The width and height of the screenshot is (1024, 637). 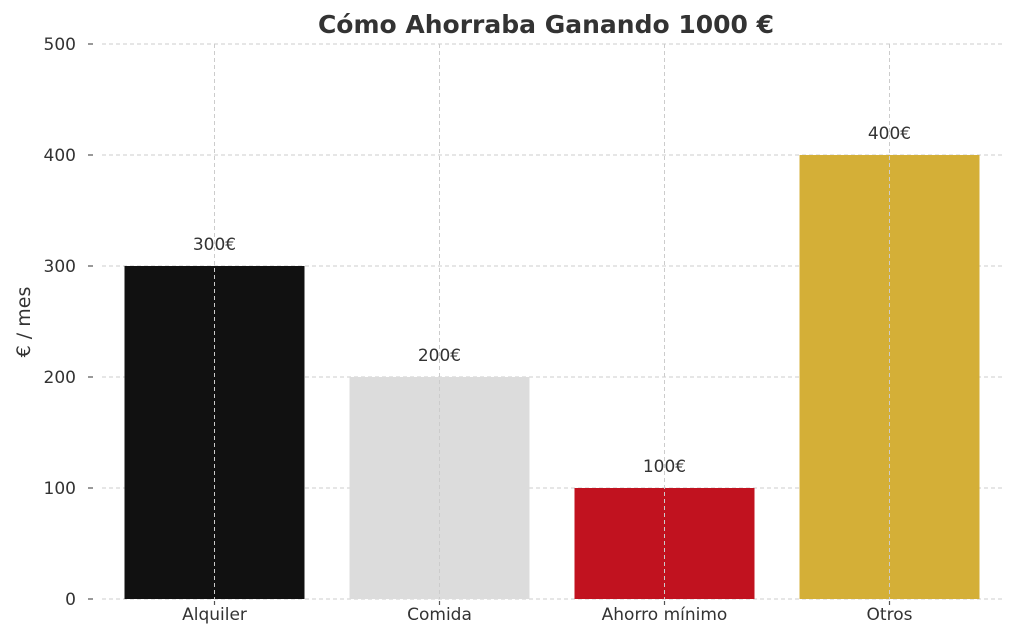 What do you see at coordinates (214, 245) in the screenshot?
I see `data-label: 300€` at bounding box center [214, 245].